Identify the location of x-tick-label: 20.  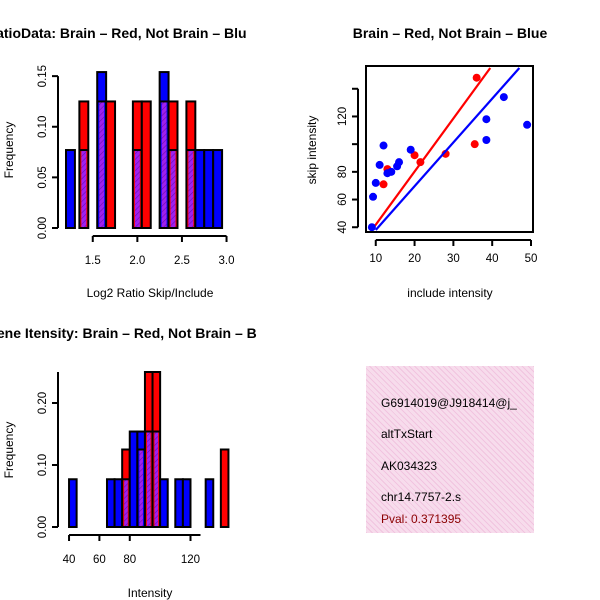
(414, 259).